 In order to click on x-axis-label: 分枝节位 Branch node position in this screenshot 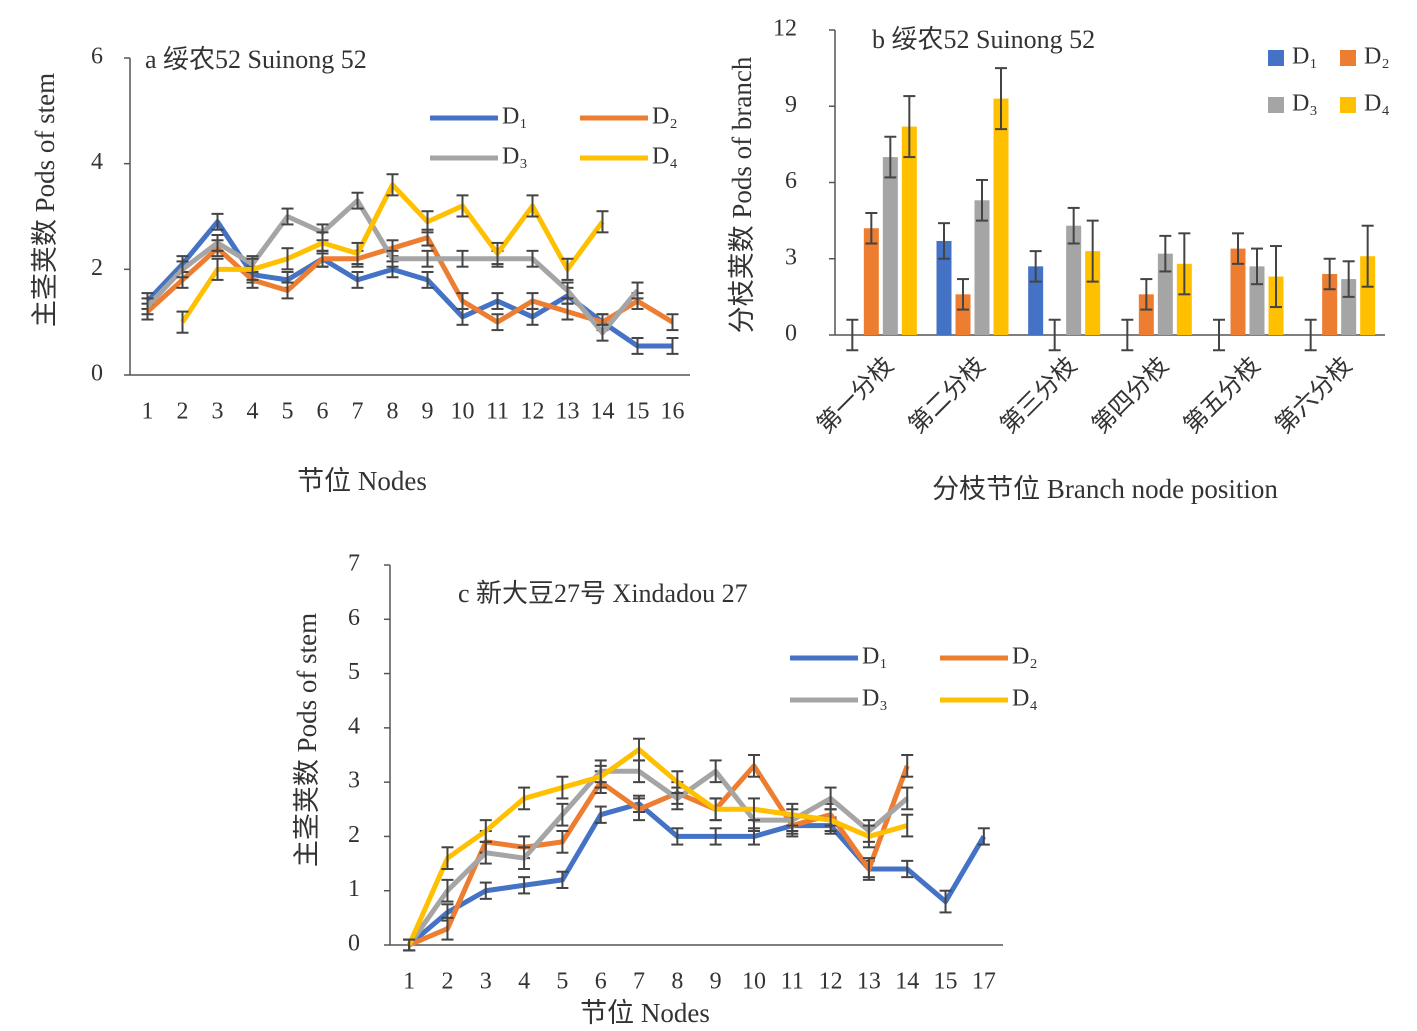, I will do `click(1105, 489)`.